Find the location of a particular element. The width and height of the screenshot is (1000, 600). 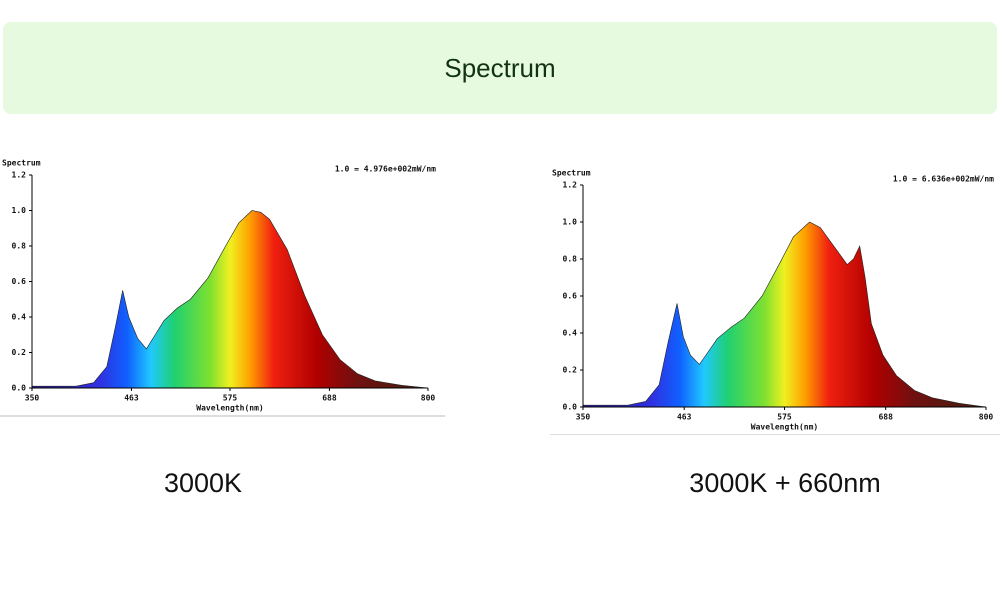

header-title: Spectrum is located at coordinates (500, 67).